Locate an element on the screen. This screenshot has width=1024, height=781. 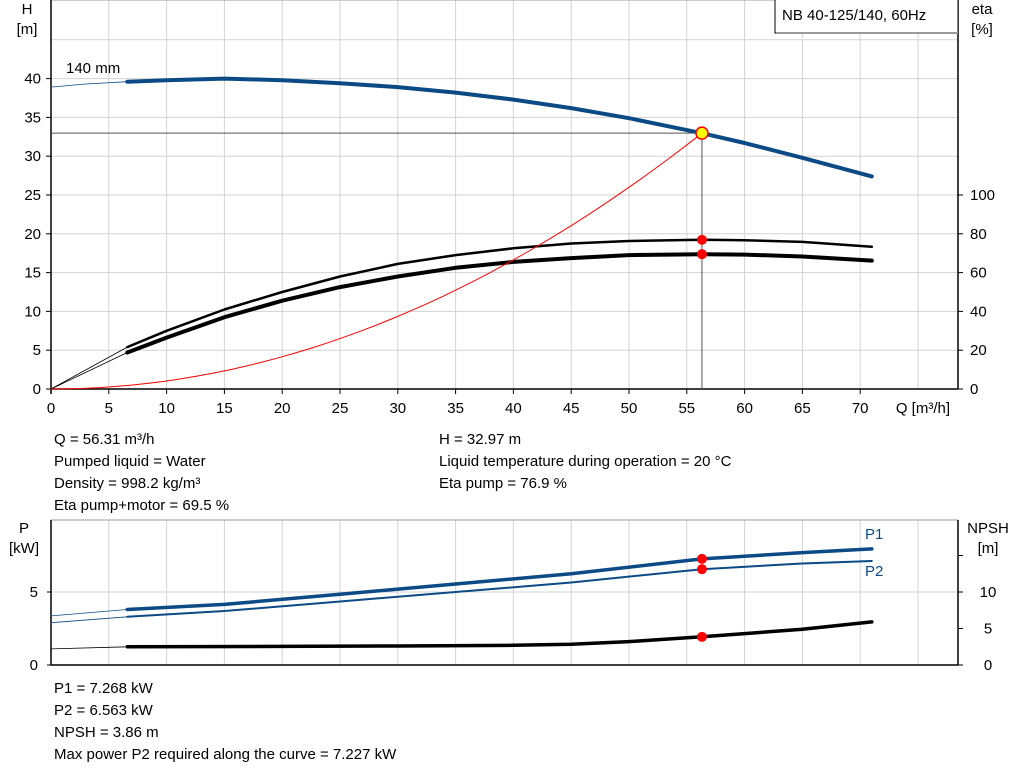
eta_pump-curve-extrapolated is located at coordinates (89, 368).